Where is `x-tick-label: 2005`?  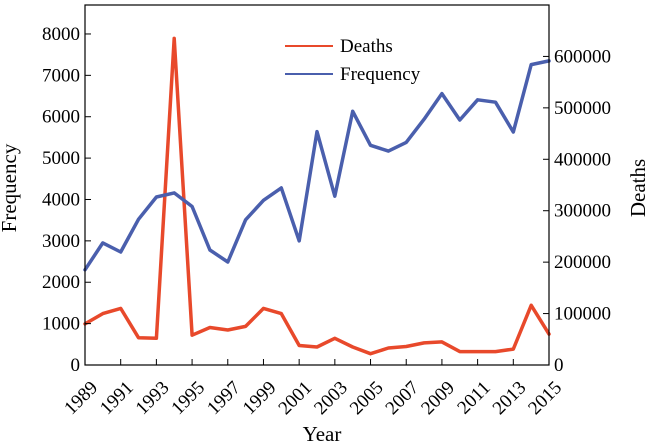 x-tick-label: 2005 is located at coordinates (367, 398).